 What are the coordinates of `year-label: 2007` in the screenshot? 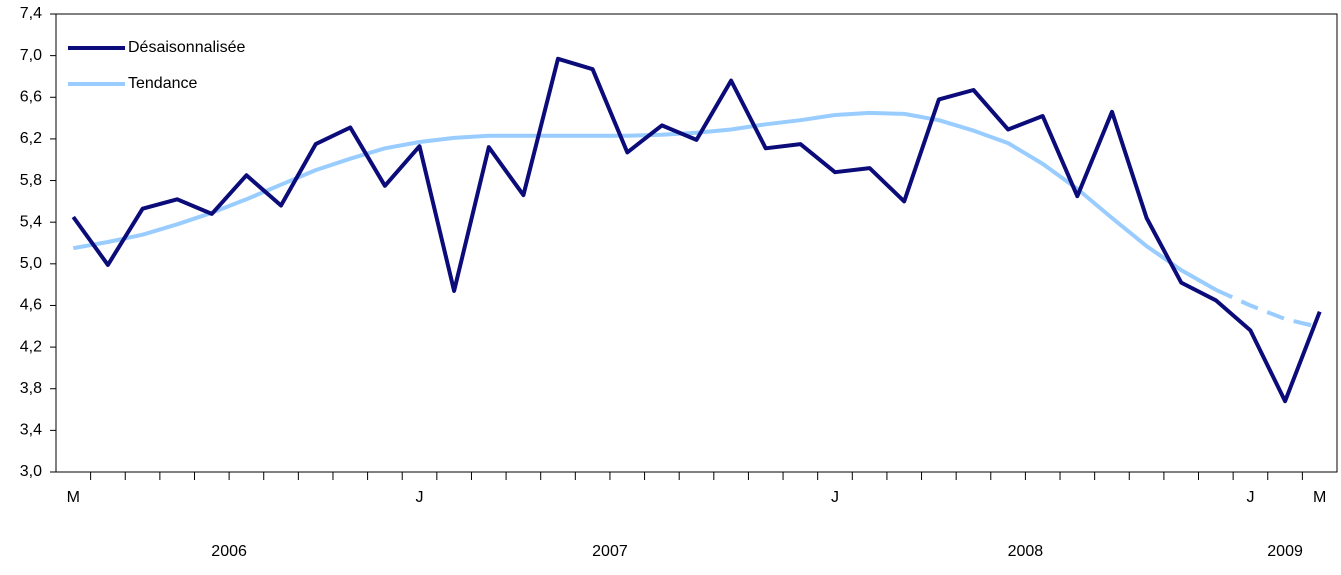 It's located at (610, 551).